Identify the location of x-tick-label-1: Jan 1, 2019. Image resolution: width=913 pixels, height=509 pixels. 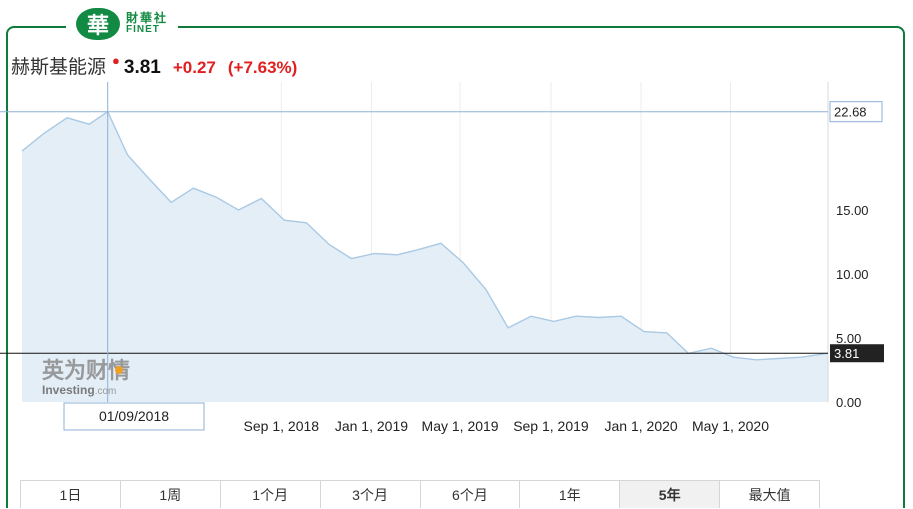
(371, 426).